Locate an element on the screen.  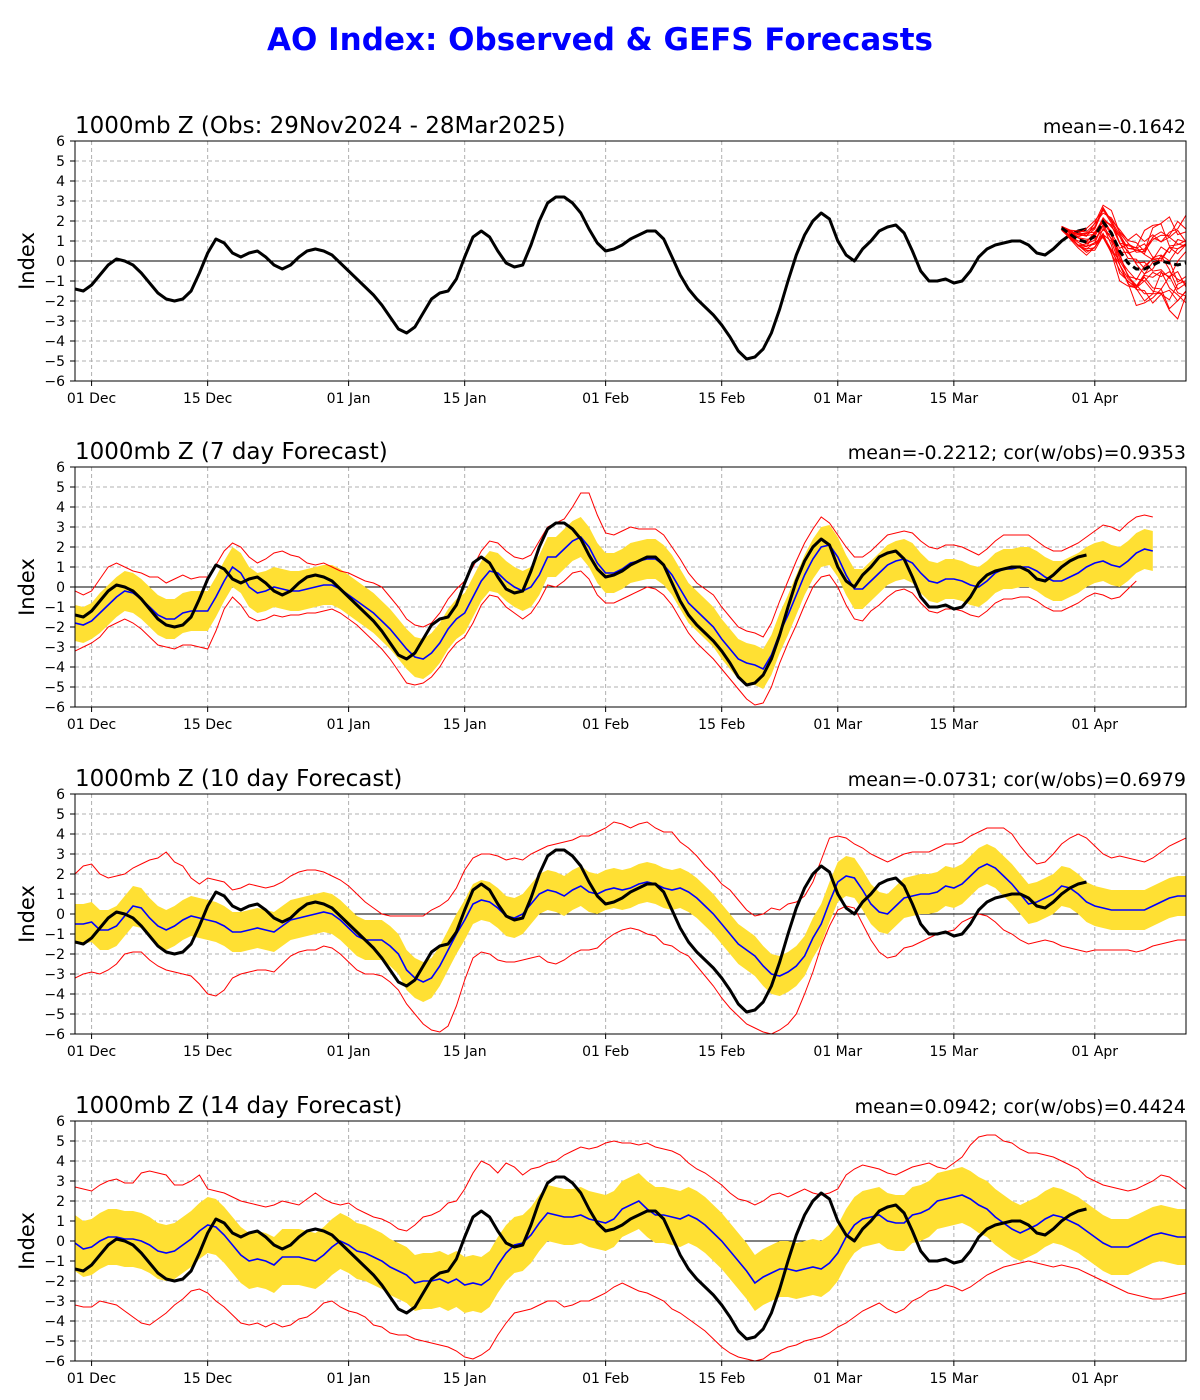
forecast-mean-line is located at coordinates (1123, 245).